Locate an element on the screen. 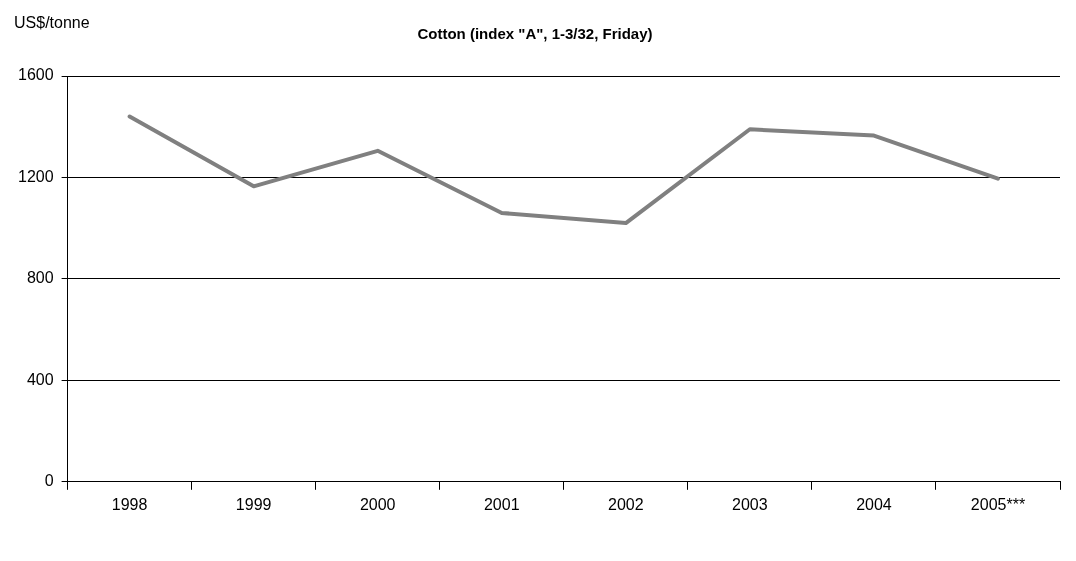 The width and height of the screenshot is (1076, 561). y-axis-title: US$/tonne is located at coordinates (52, 23).